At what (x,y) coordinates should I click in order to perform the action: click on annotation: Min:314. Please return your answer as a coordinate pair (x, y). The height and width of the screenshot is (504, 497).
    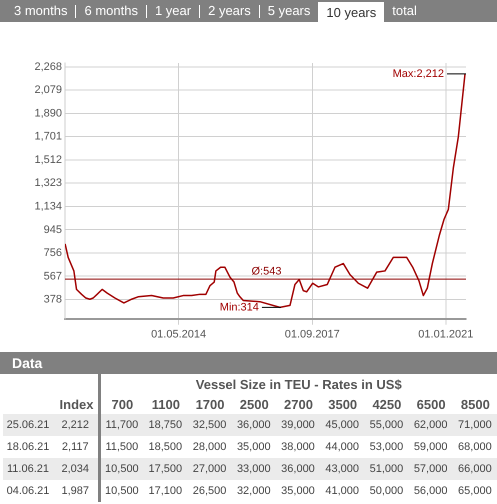
    Looking at the image, I should click on (239, 307).